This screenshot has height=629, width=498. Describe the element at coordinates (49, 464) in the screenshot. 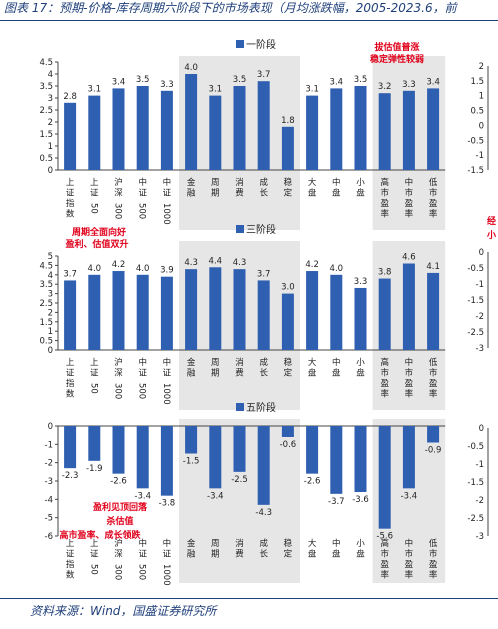

I see `y-tick-label: -2` at that location.